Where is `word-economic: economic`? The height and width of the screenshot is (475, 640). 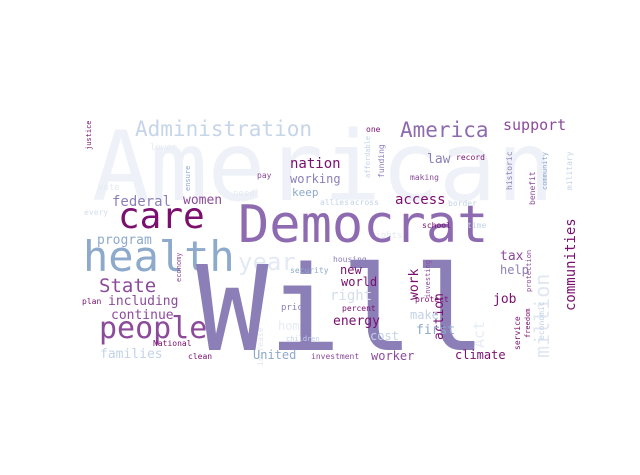 word-economic: economic is located at coordinates (541, 320).